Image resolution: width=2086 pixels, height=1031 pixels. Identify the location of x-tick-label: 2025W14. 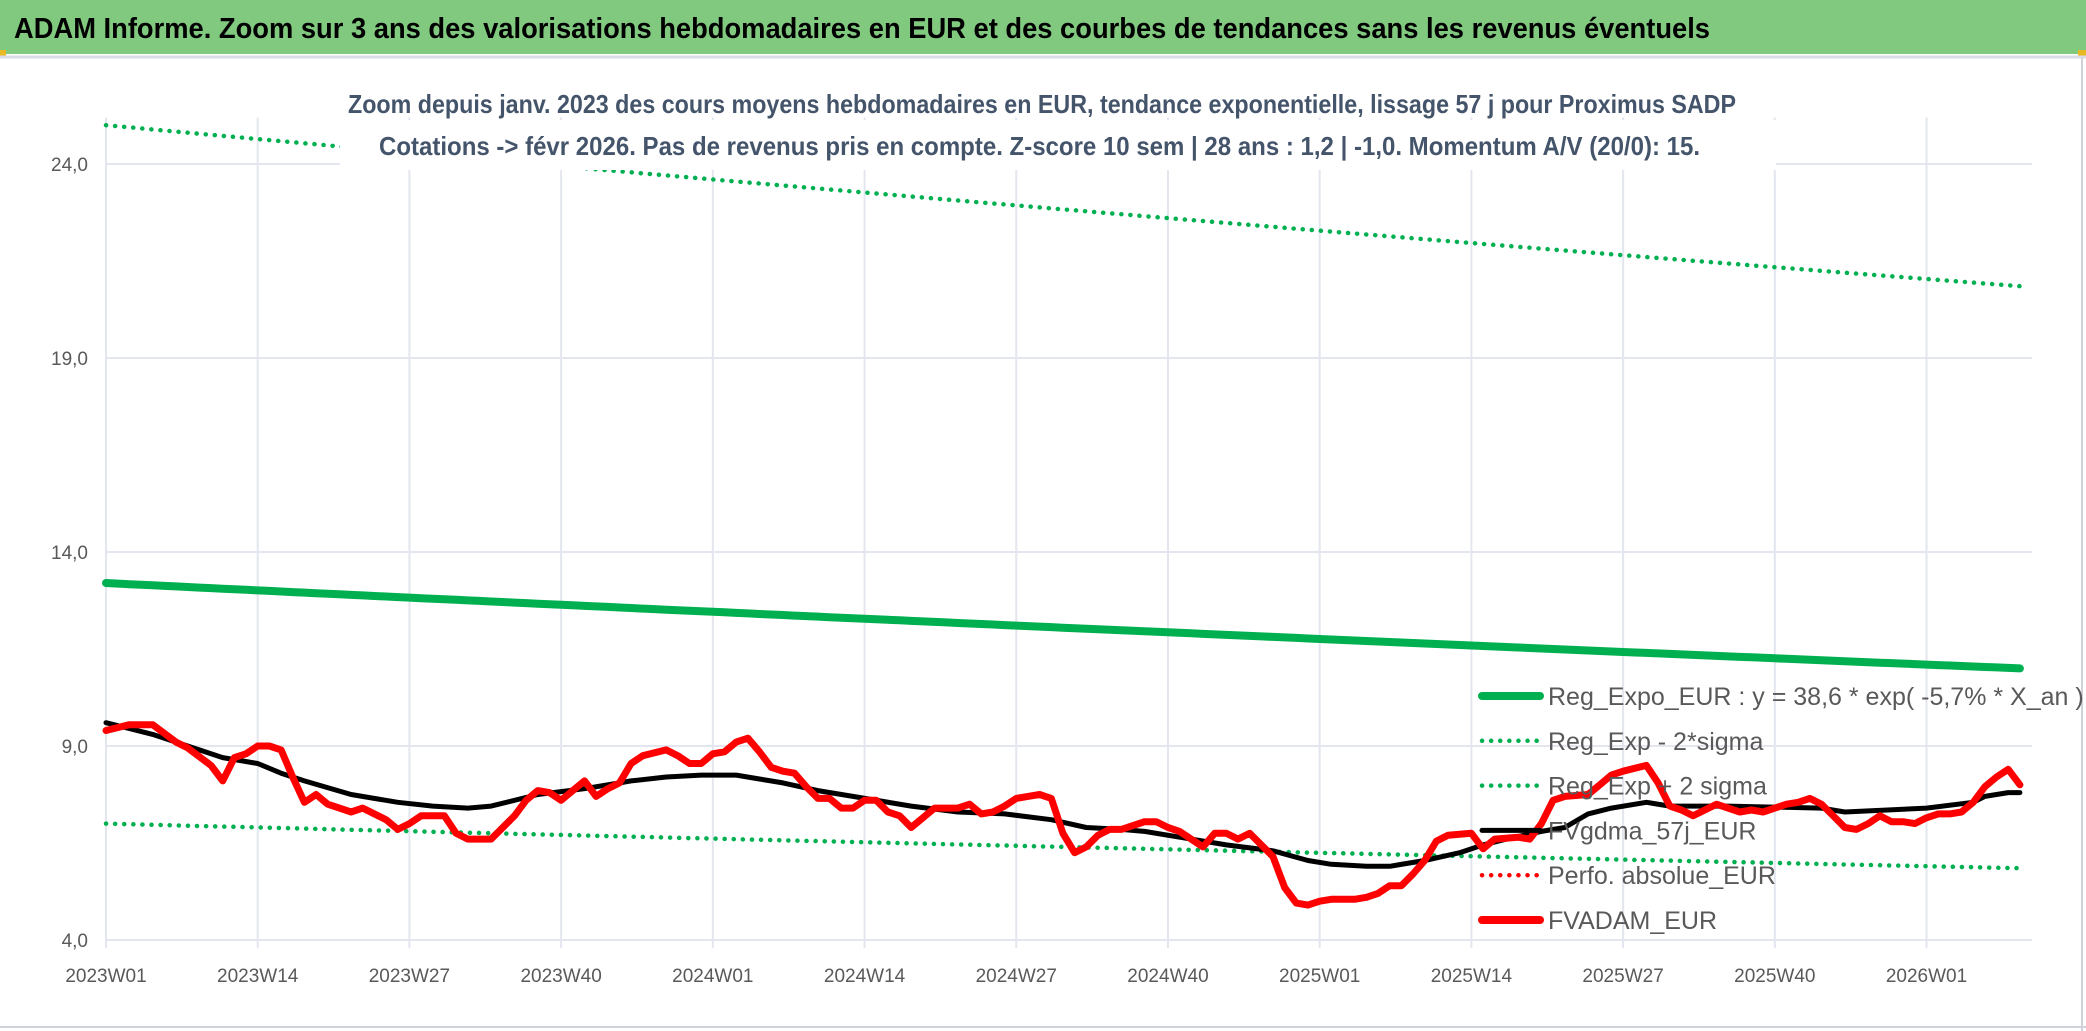
(1472, 976).